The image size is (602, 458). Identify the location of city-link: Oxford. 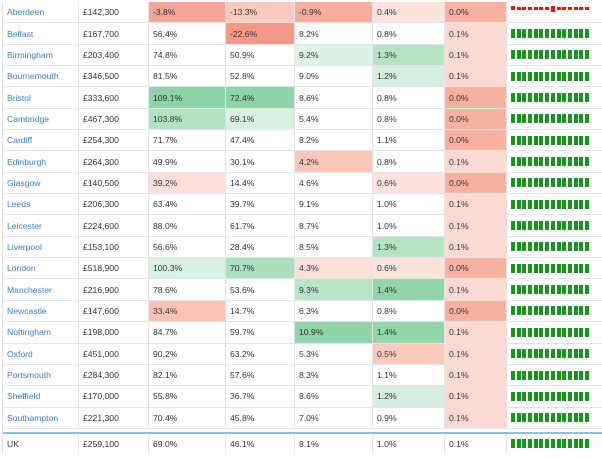
(20, 353).